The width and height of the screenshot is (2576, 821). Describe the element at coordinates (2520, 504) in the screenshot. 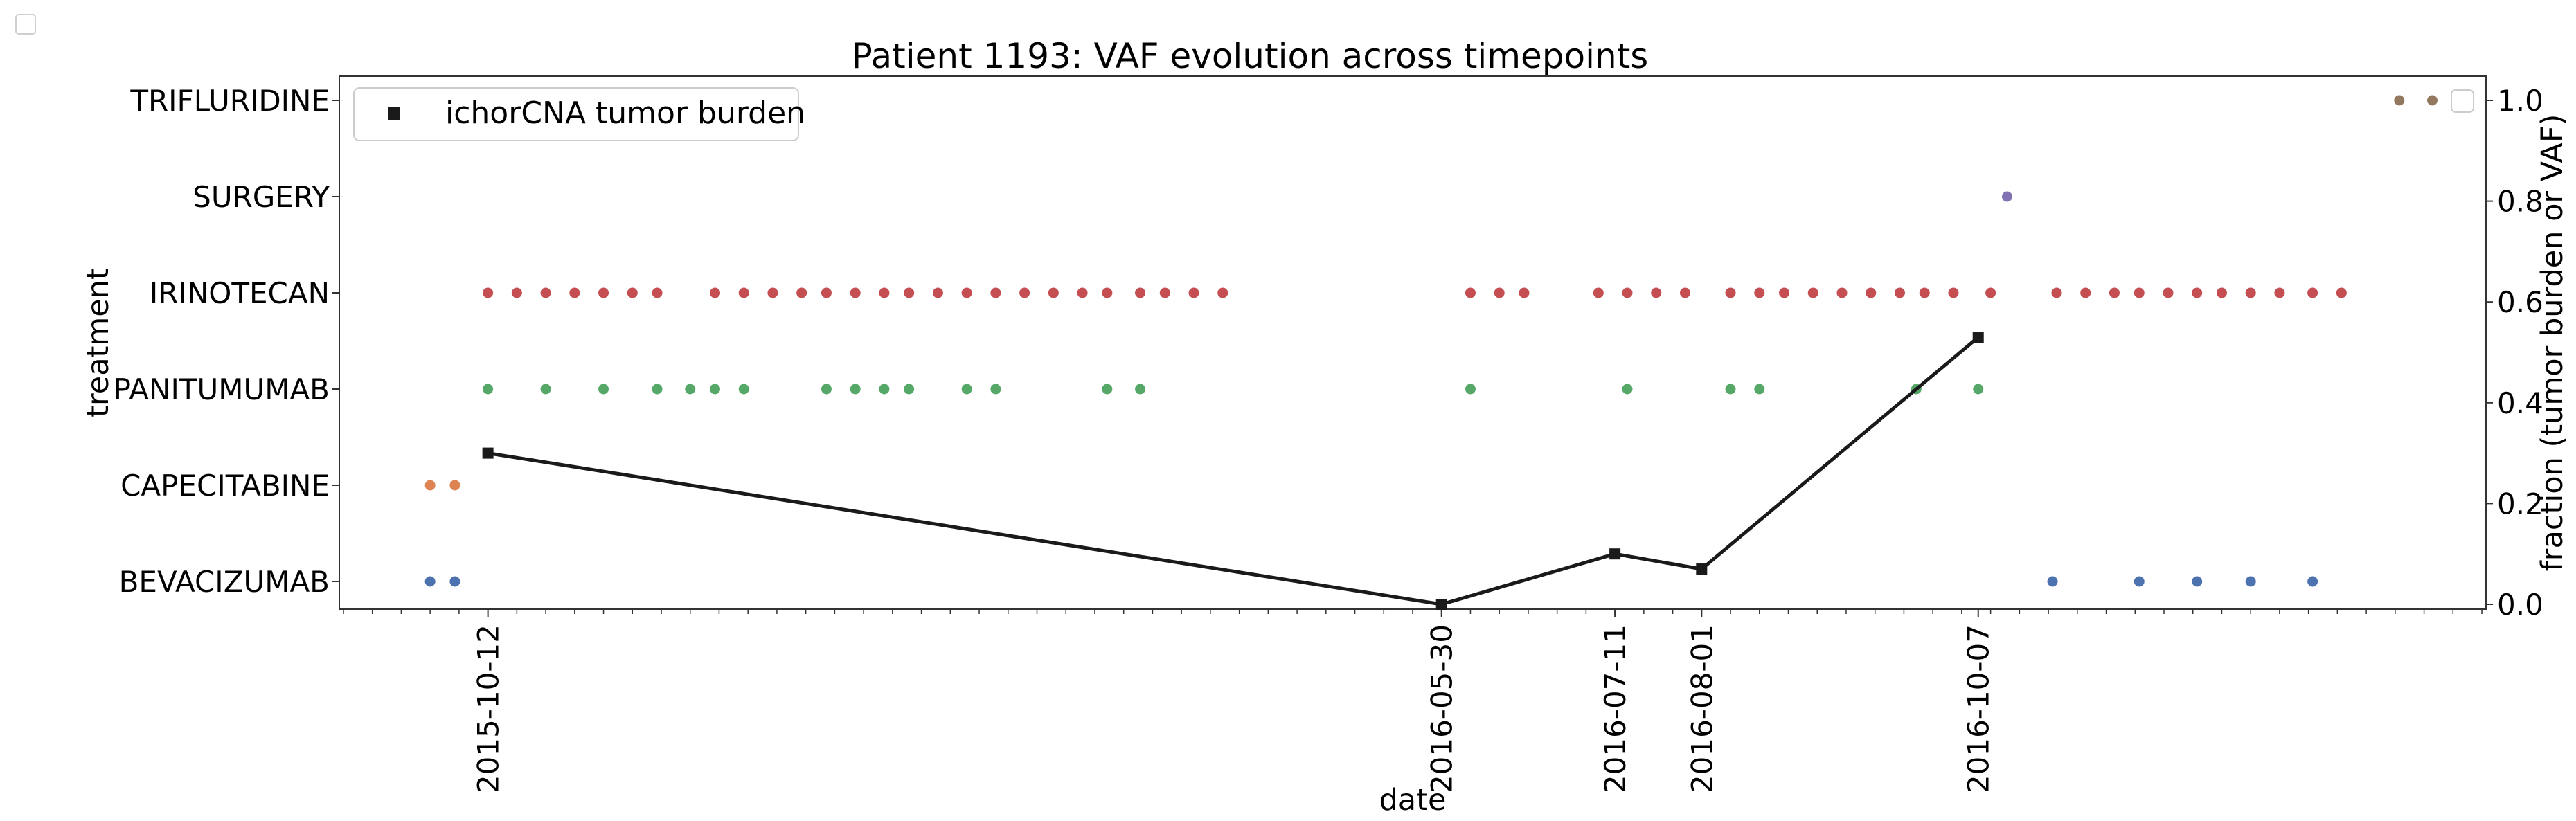

I see `y-right-tick-label: 0.2` at that location.